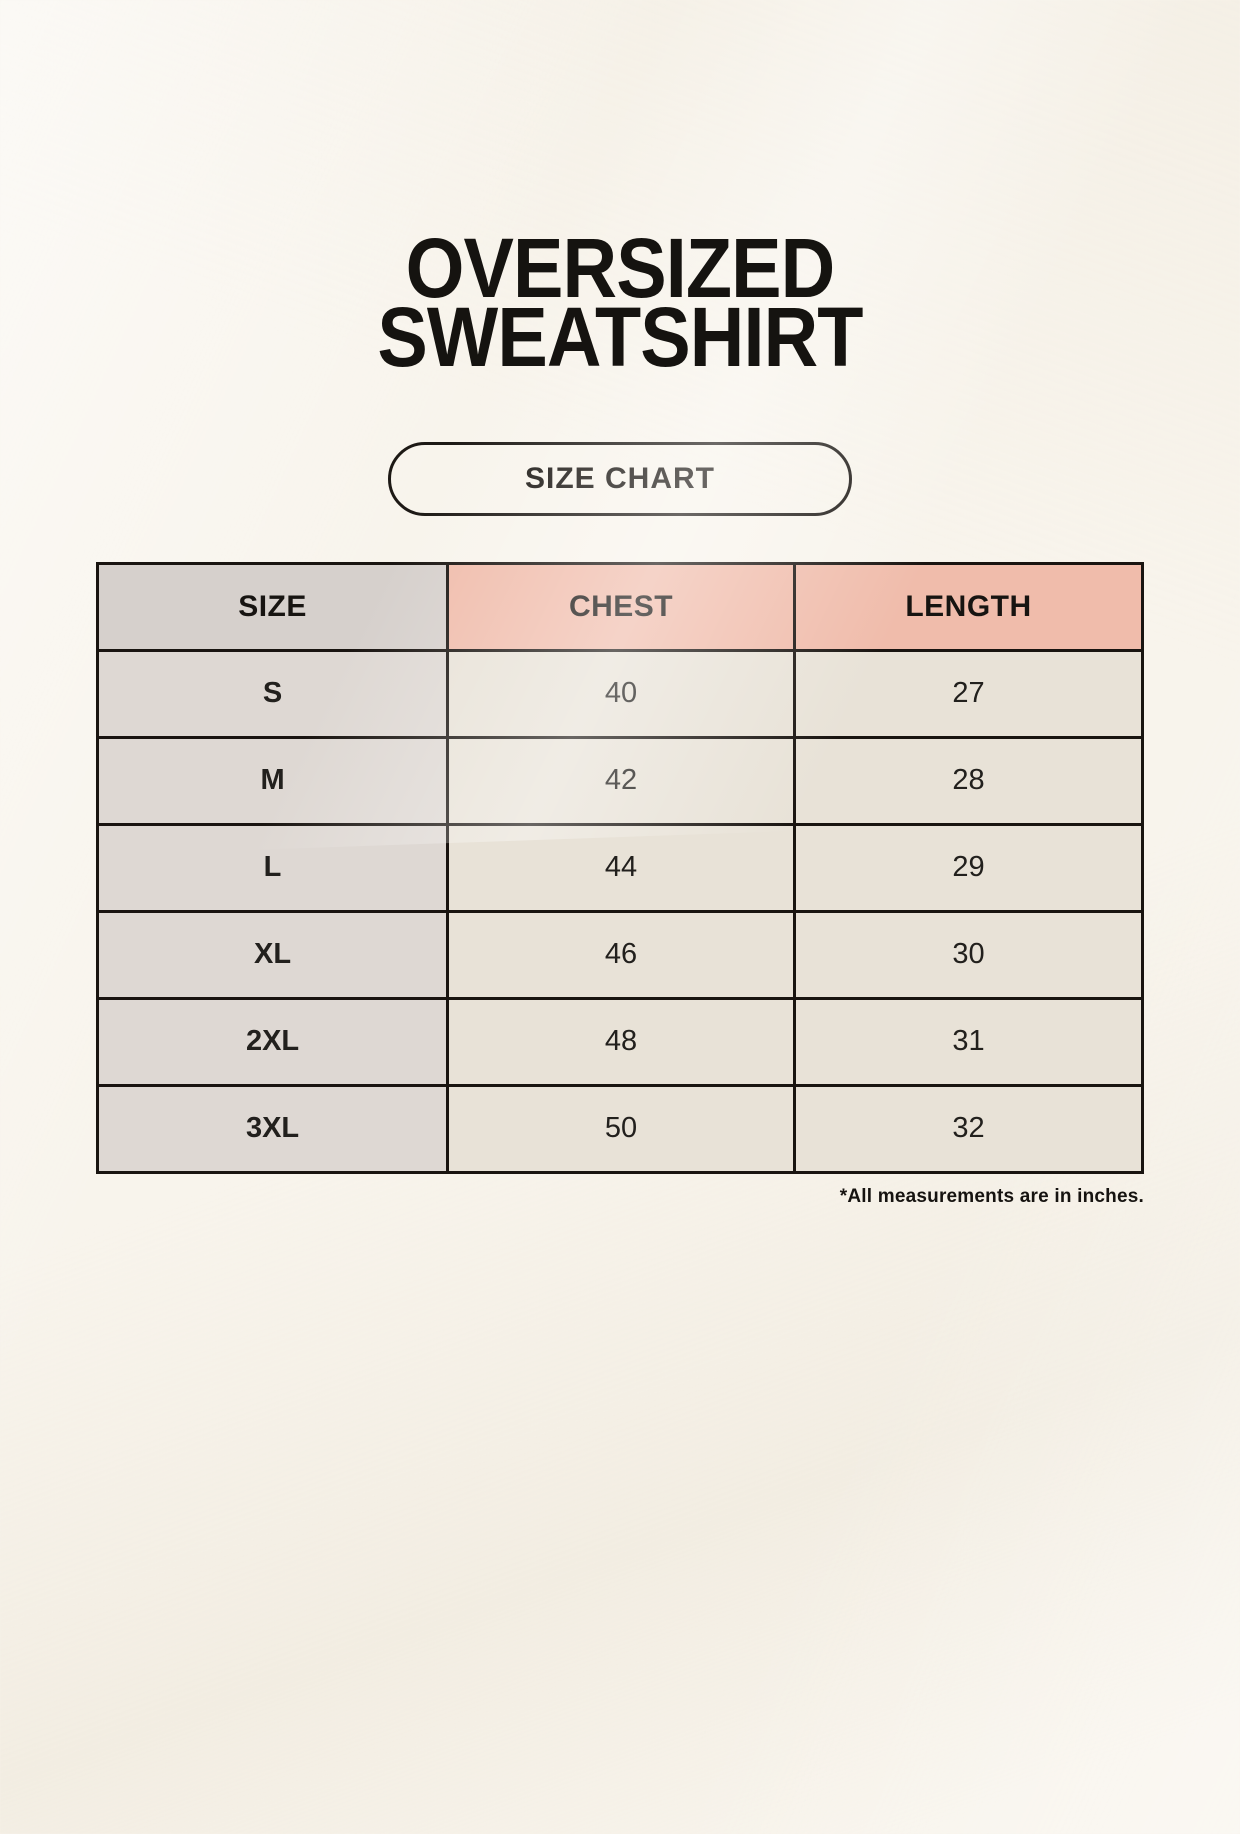 Image resolution: width=1240 pixels, height=1834 pixels. Describe the element at coordinates (272, 954) in the screenshot. I see `size-cell: XL` at that location.